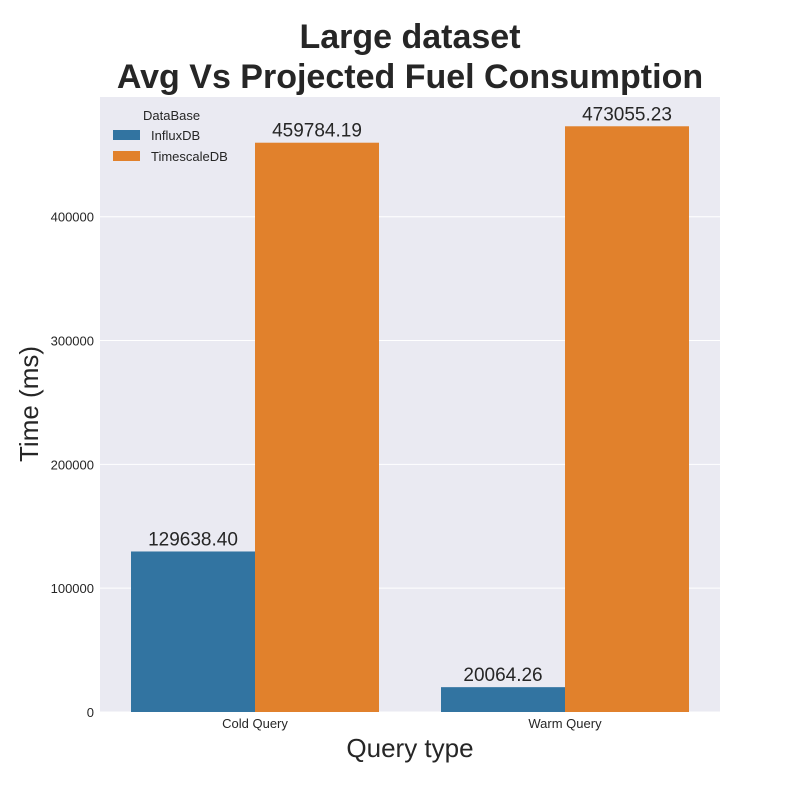 This screenshot has width=800, height=805. What do you see at coordinates (255, 723) in the screenshot?
I see `x-tick-label: Cold Query` at bounding box center [255, 723].